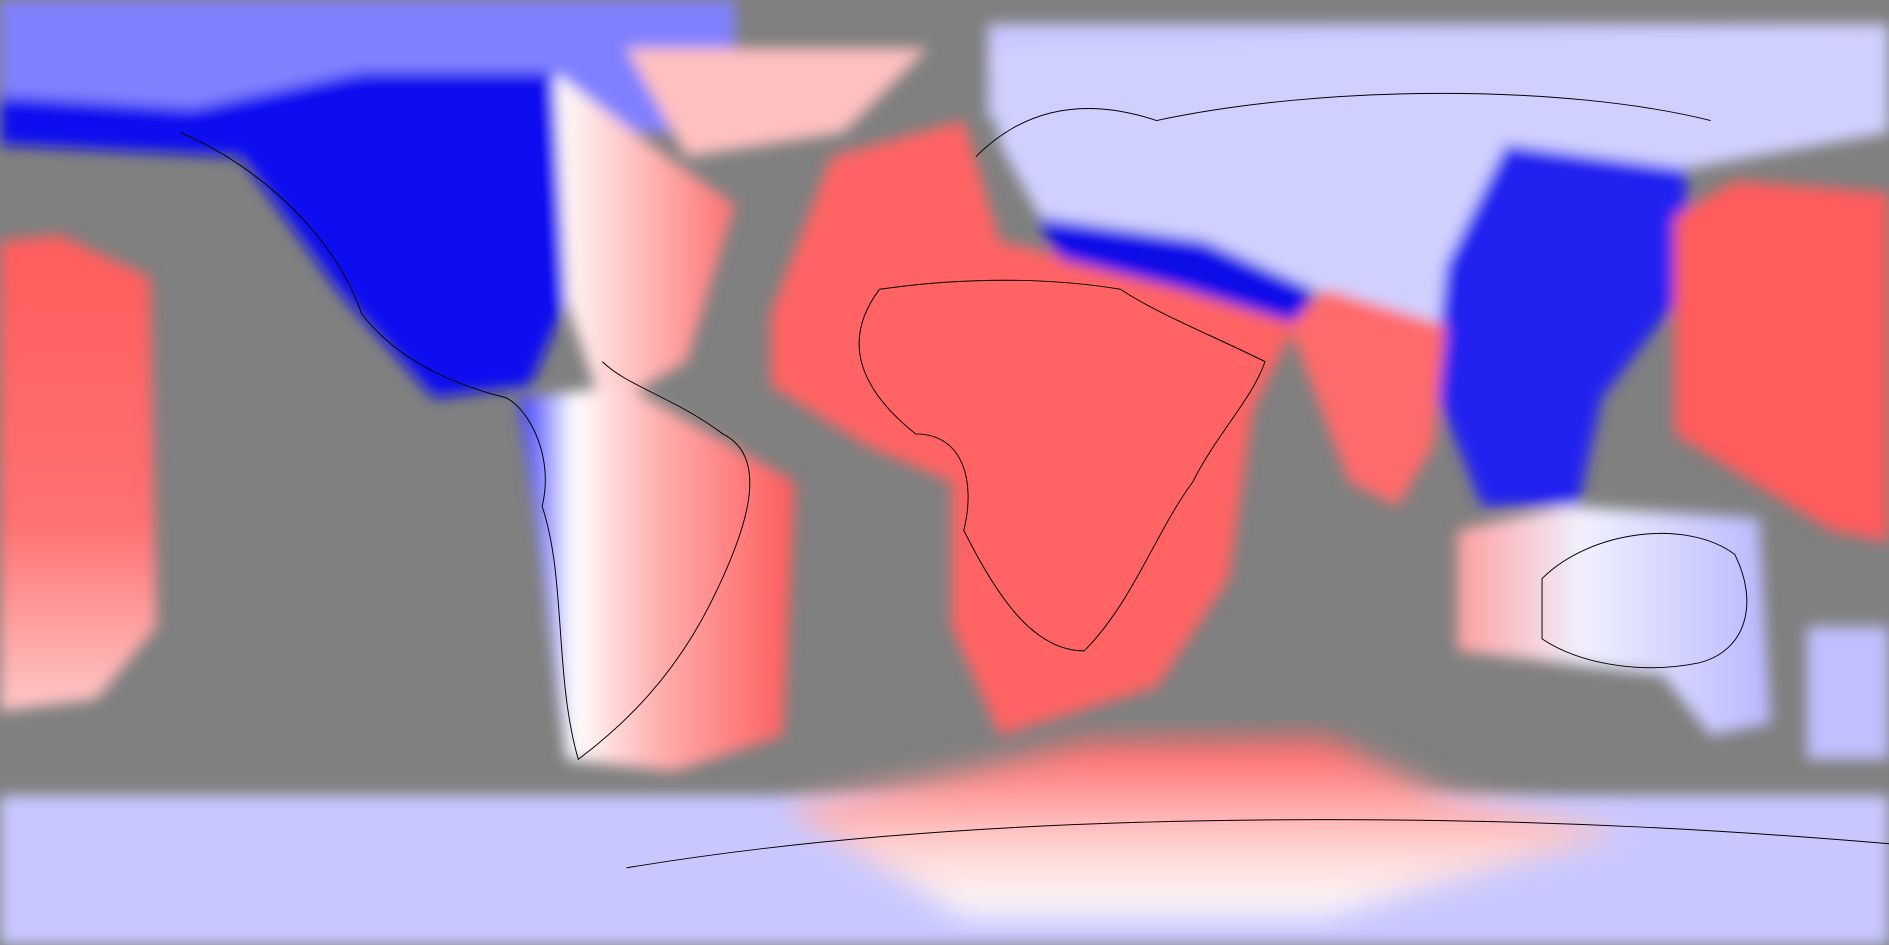 Image resolution: width=1889 pixels, height=945 pixels. I want to click on india, so click(1367, 398).